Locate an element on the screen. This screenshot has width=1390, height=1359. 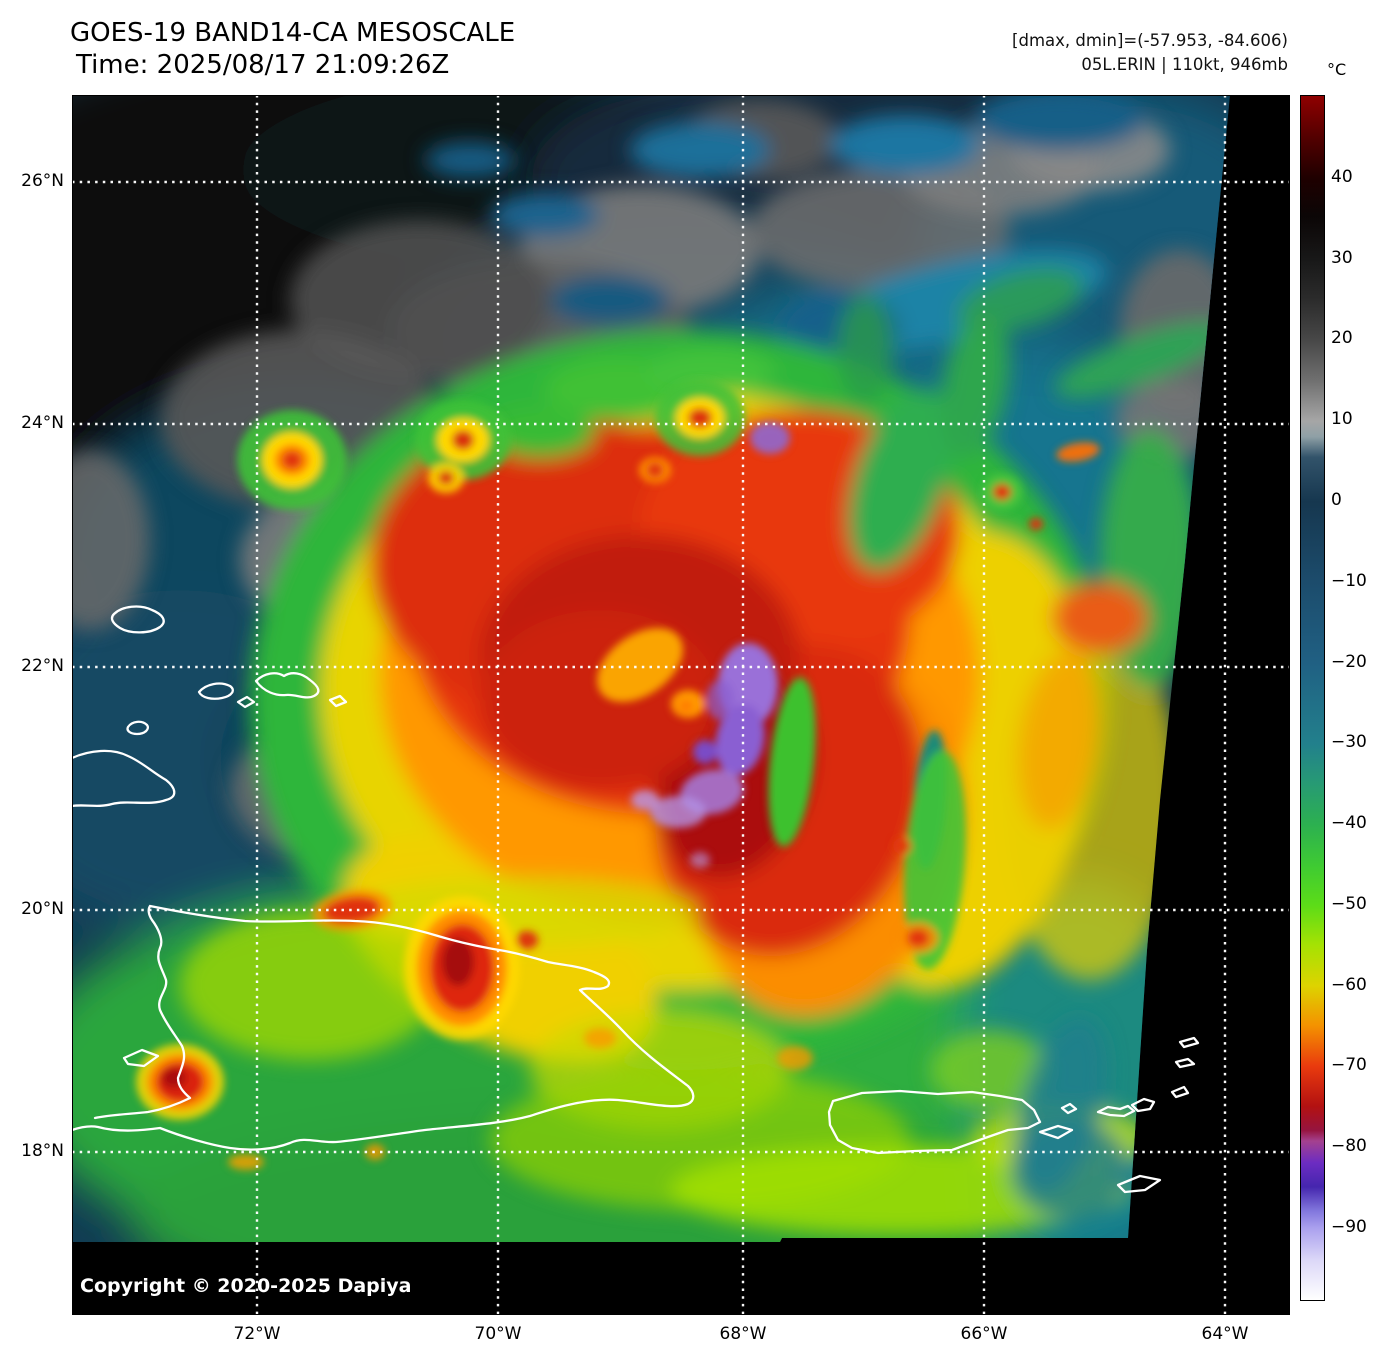
lon-tick-label: 68°W is located at coordinates (743, 1334).